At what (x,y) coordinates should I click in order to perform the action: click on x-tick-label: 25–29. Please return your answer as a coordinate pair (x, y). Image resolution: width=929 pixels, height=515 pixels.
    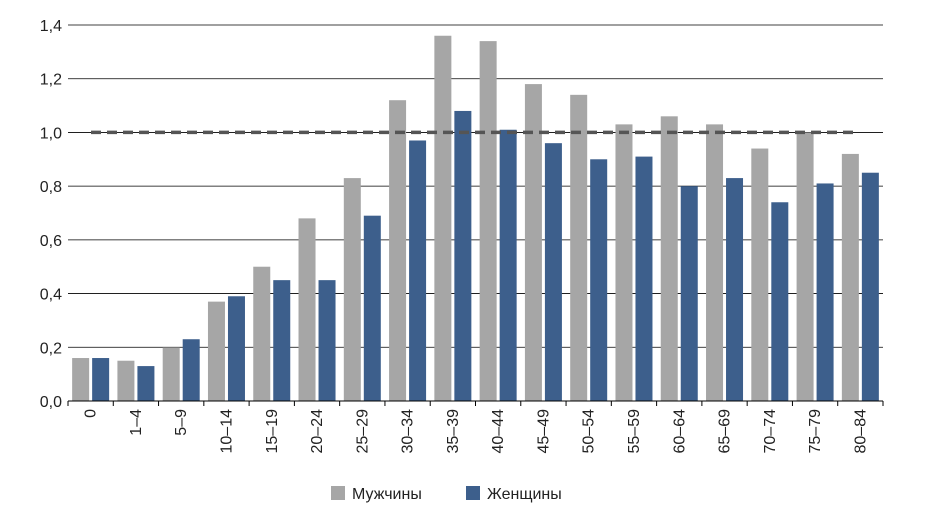
    Looking at the image, I should click on (362, 431).